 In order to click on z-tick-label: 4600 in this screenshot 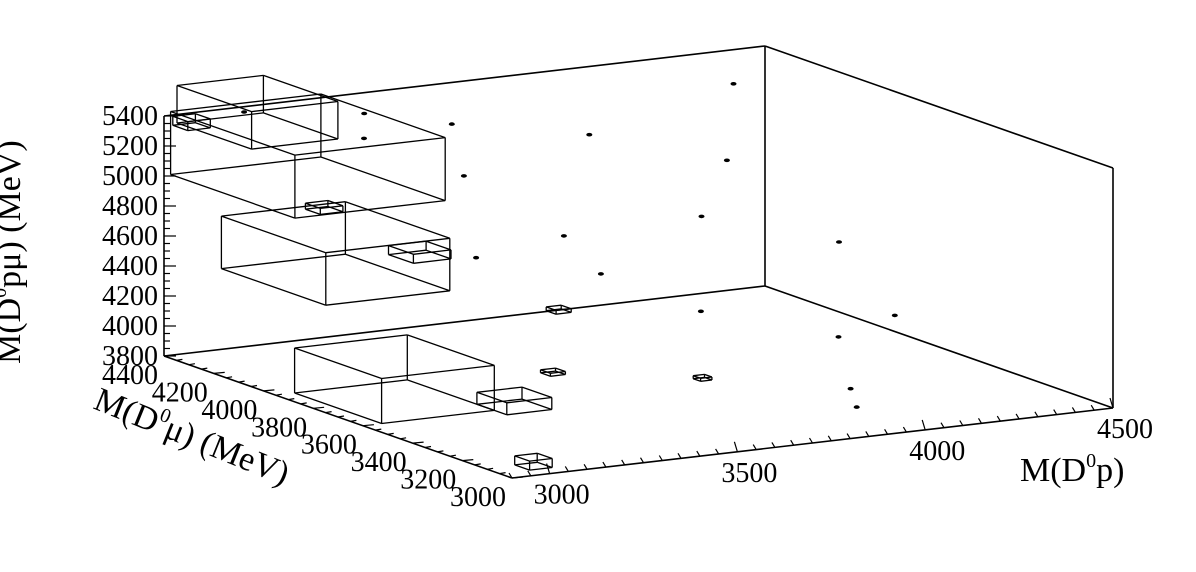, I will do `click(130, 236)`.